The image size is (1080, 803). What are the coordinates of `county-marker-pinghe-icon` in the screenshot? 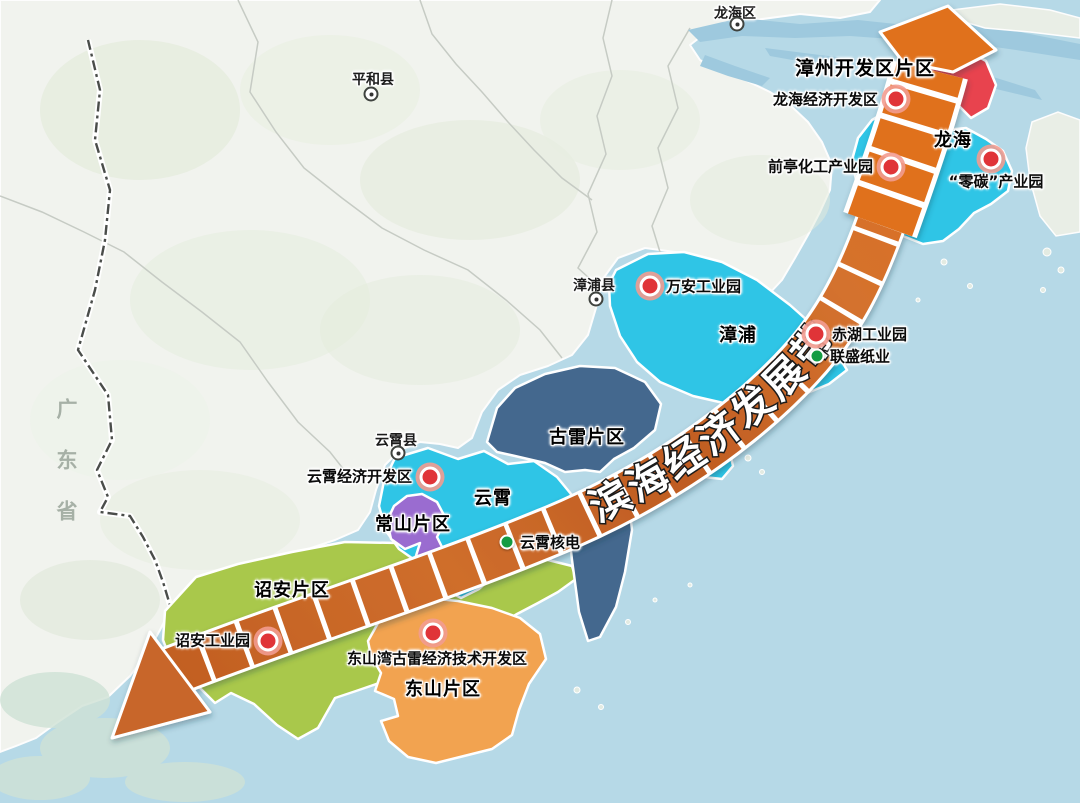 It's located at (371, 94).